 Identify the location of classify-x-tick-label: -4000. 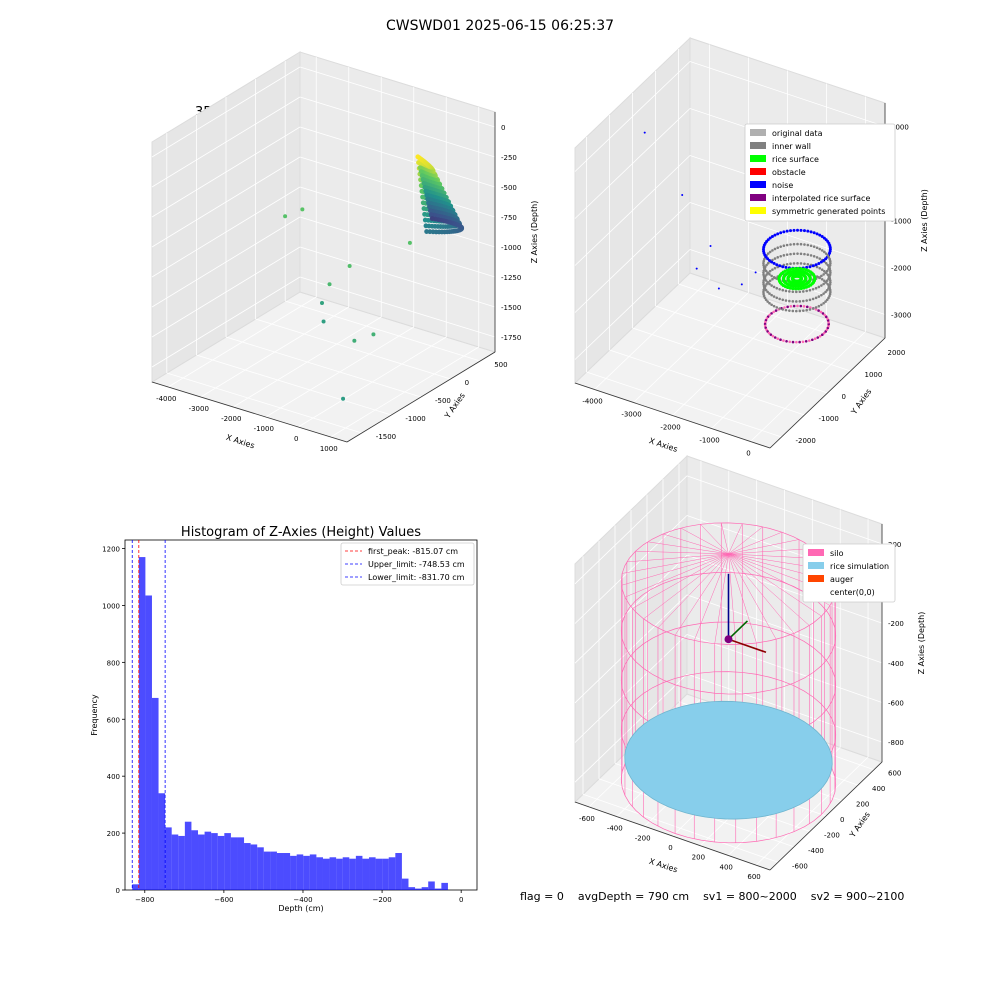
(592, 402).